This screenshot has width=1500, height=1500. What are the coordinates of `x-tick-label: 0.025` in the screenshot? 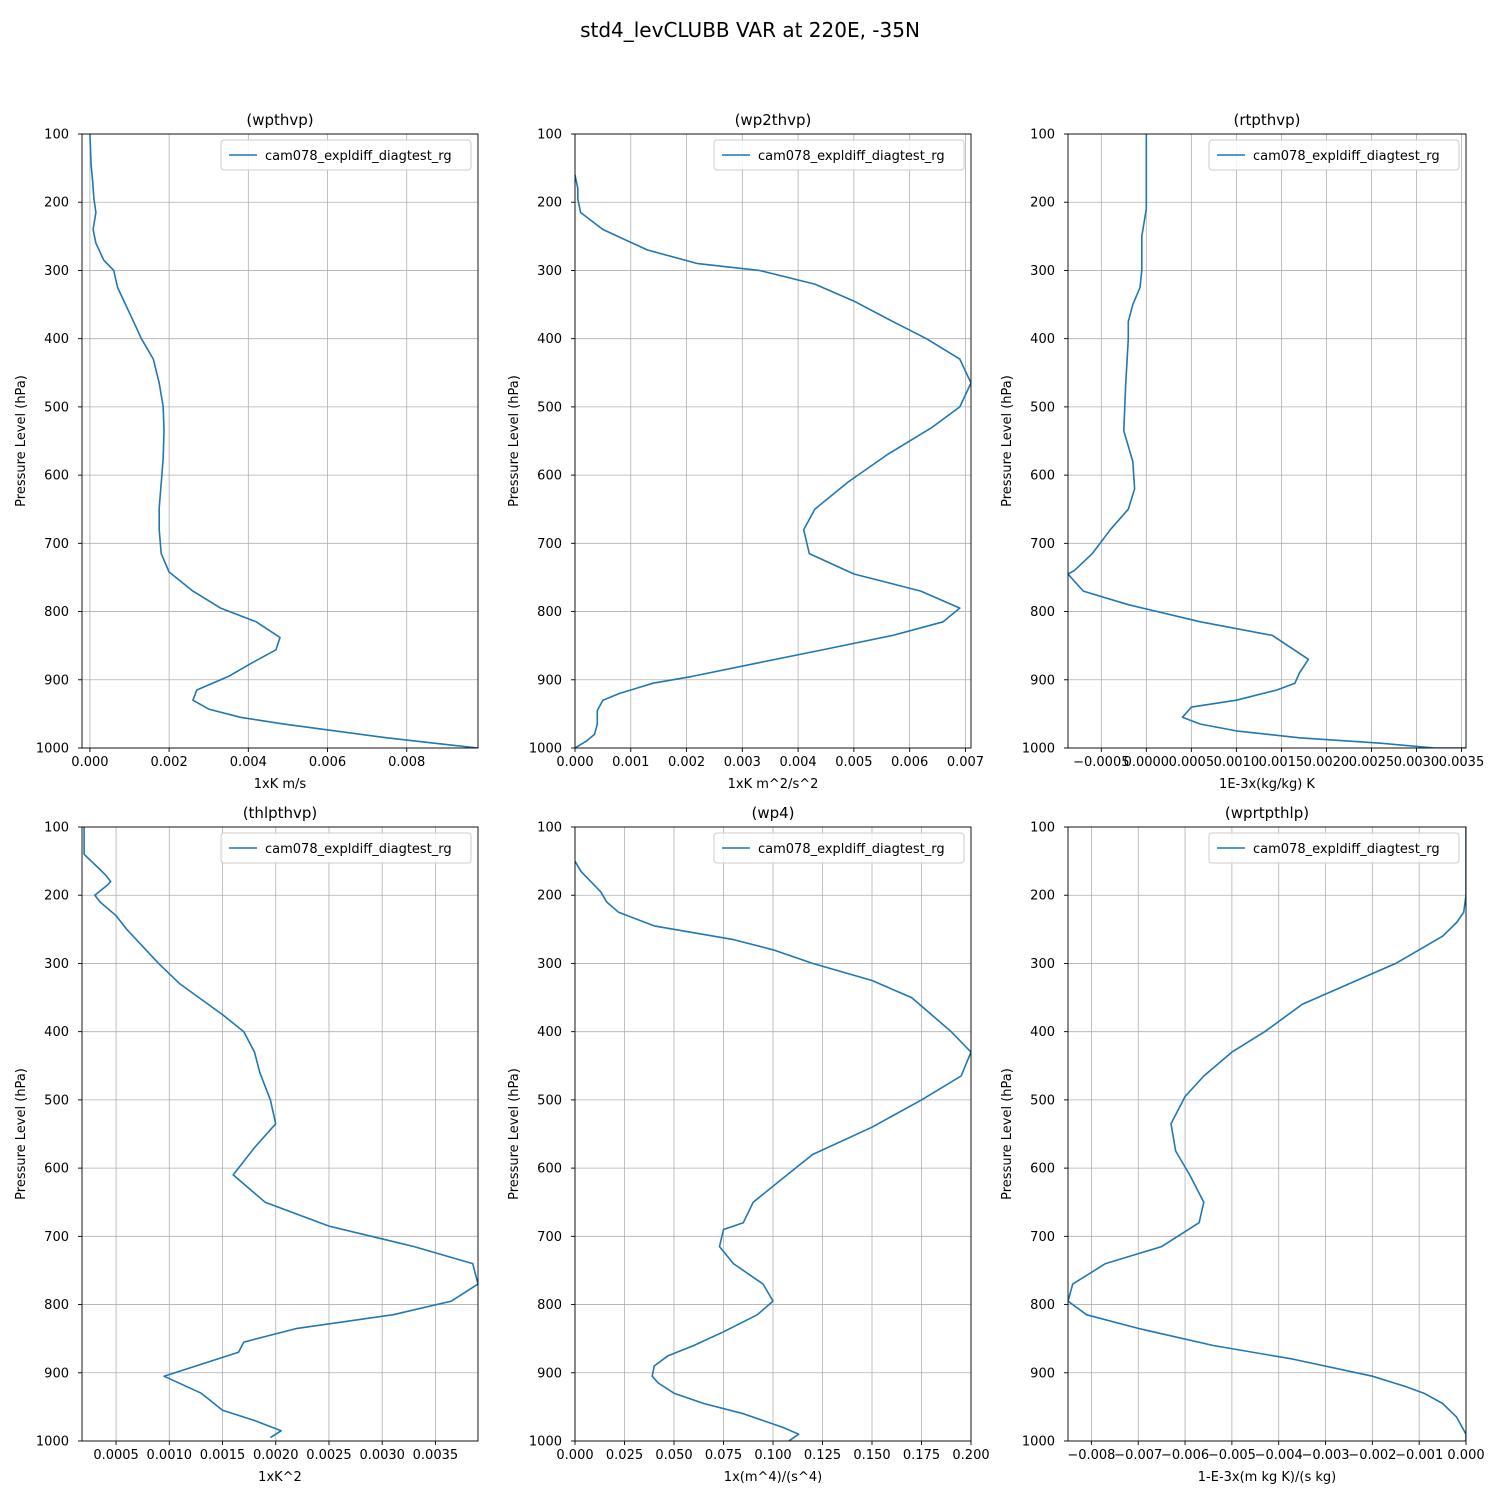 It's located at (624, 1455).